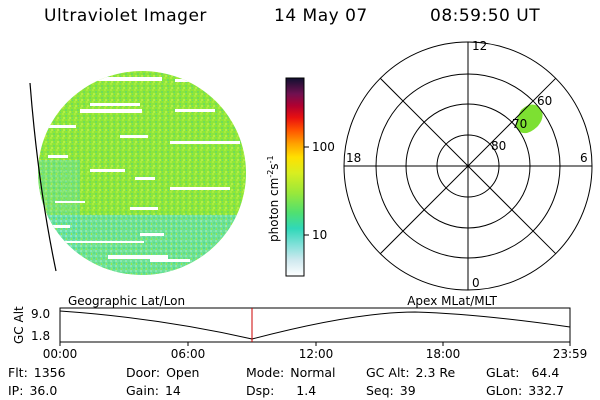 The width and height of the screenshot is (600, 400). What do you see at coordinates (584, 158) in the screenshot?
I see `mlt-label-6: 6` at bounding box center [584, 158].